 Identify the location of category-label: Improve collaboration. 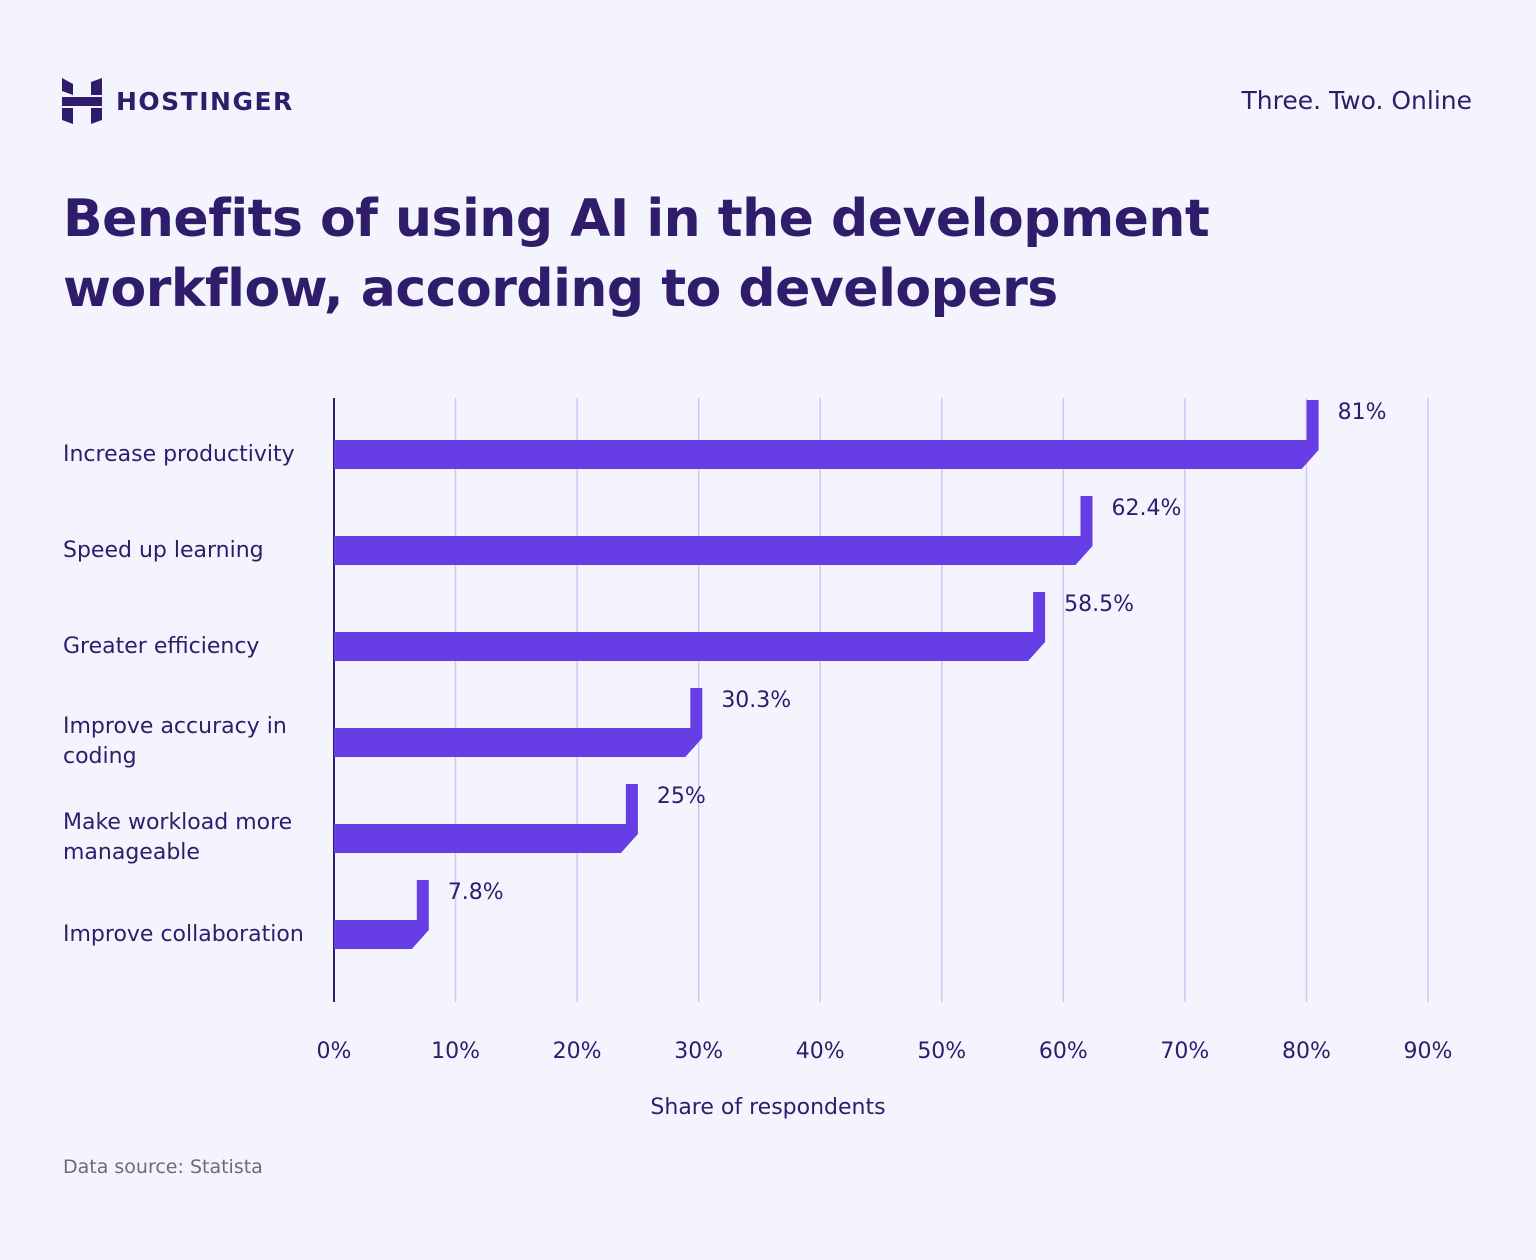
(183, 934).